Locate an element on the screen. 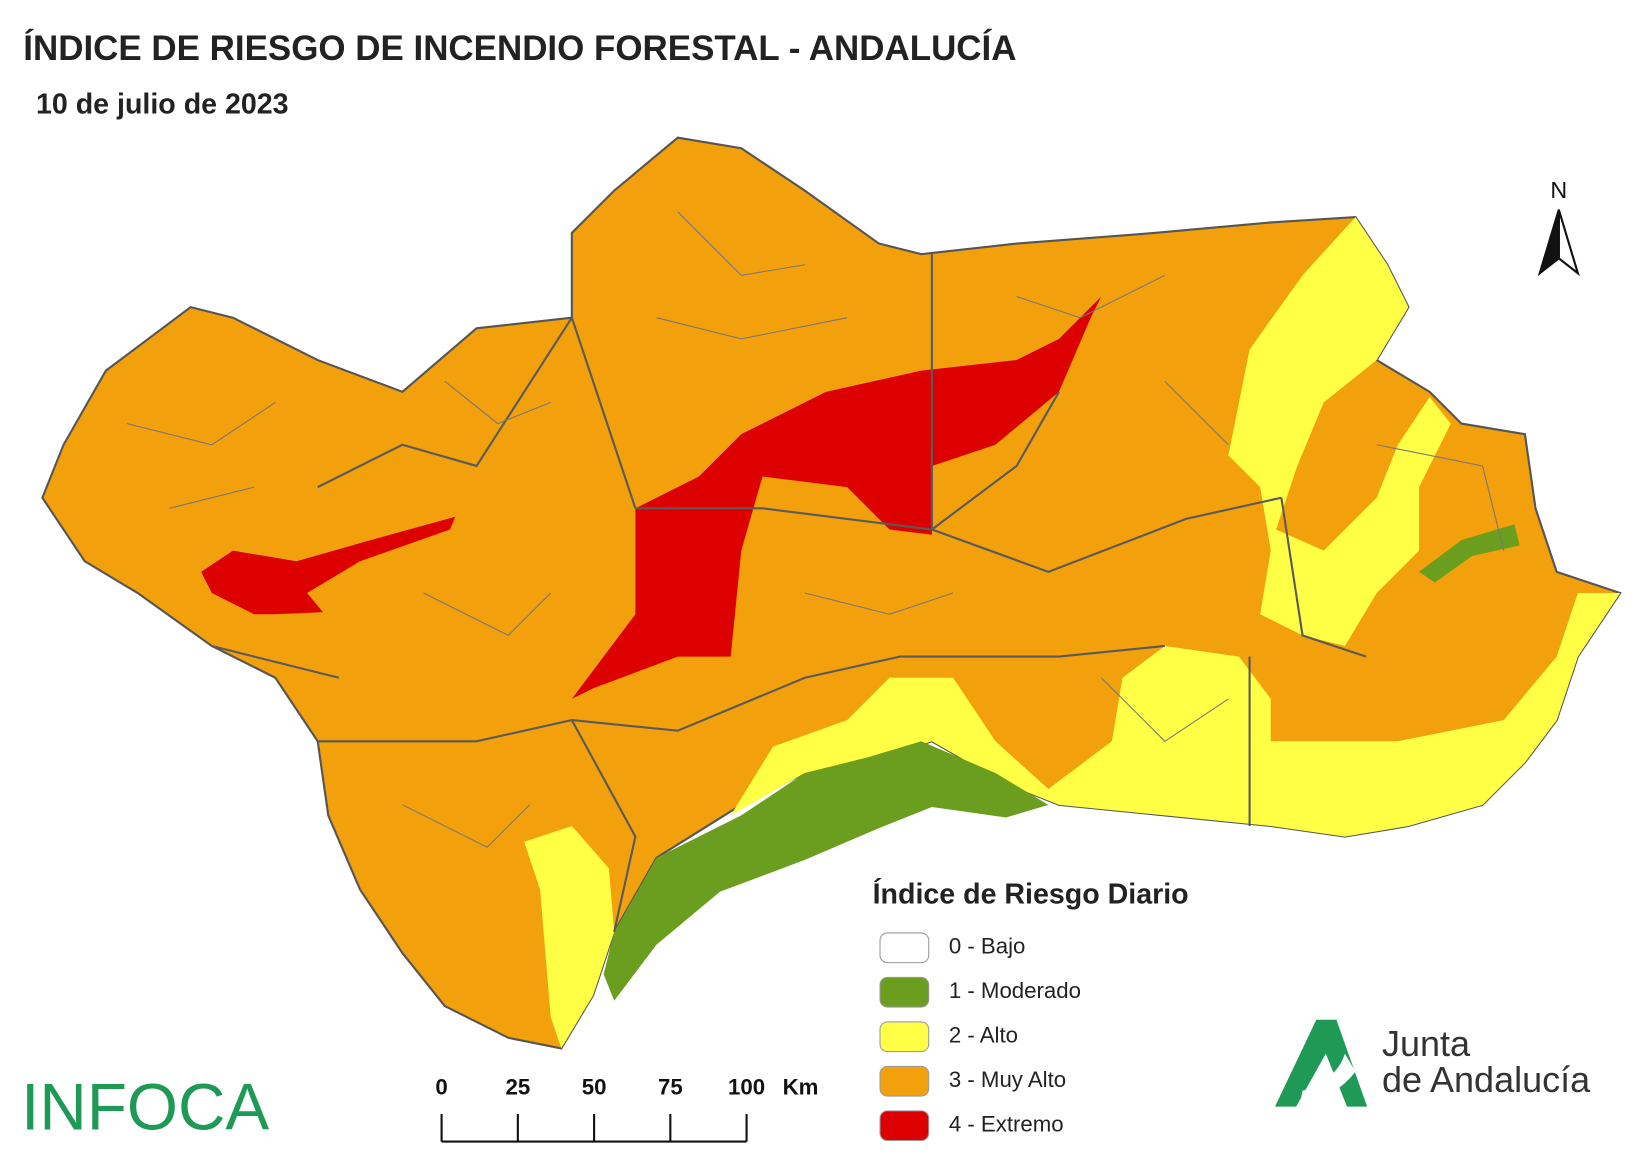 This screenshot has width=1652, height=1167. region-moderado is located at coordinates (826, 871).